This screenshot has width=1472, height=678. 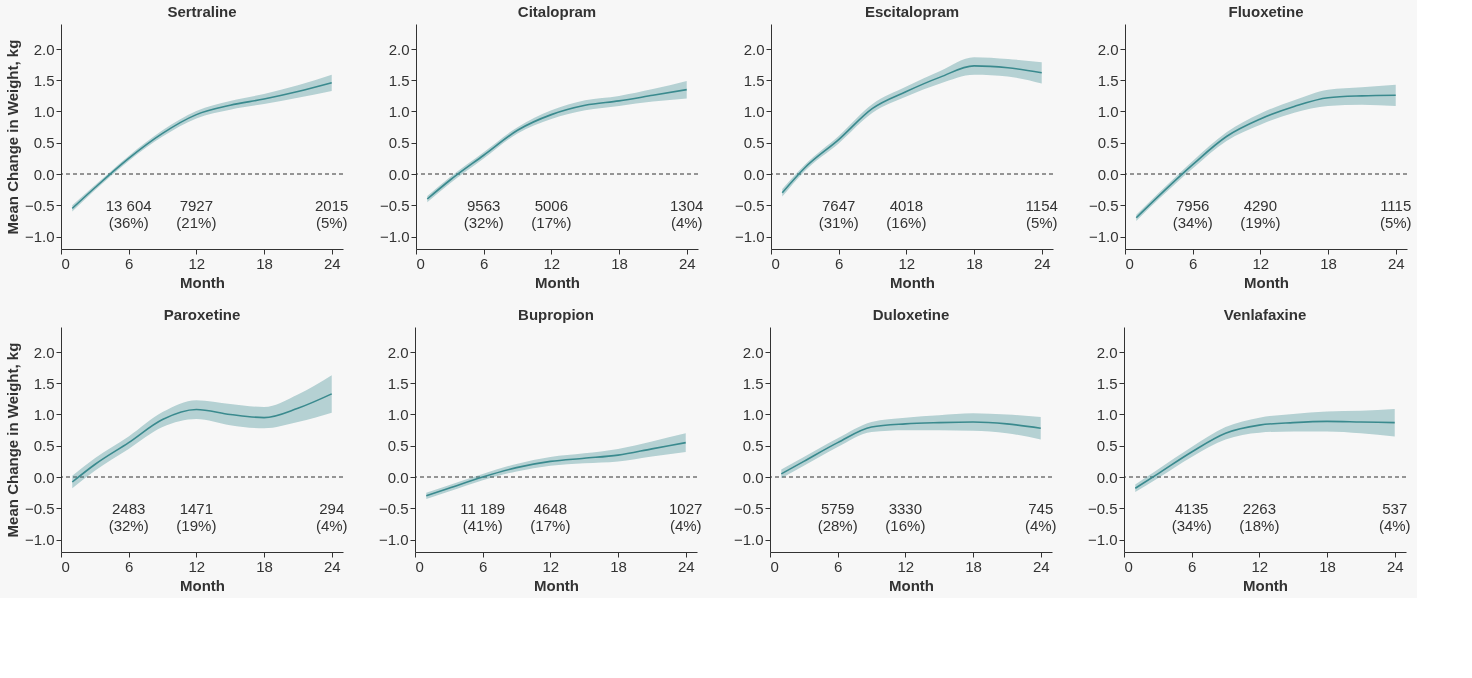 I want to click on annotation: 5759 (28%), so click(x=837, y=517).